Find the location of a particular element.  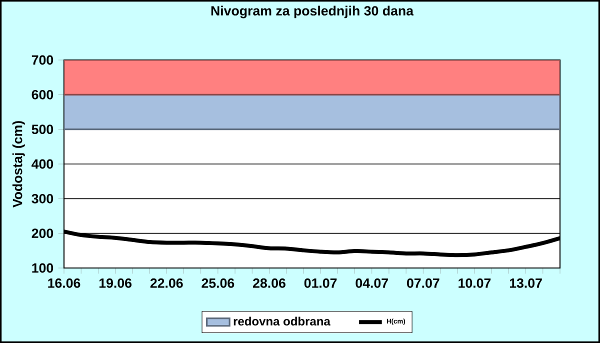

x-tick-label: 13.07 is located at coordinates (526, 283).